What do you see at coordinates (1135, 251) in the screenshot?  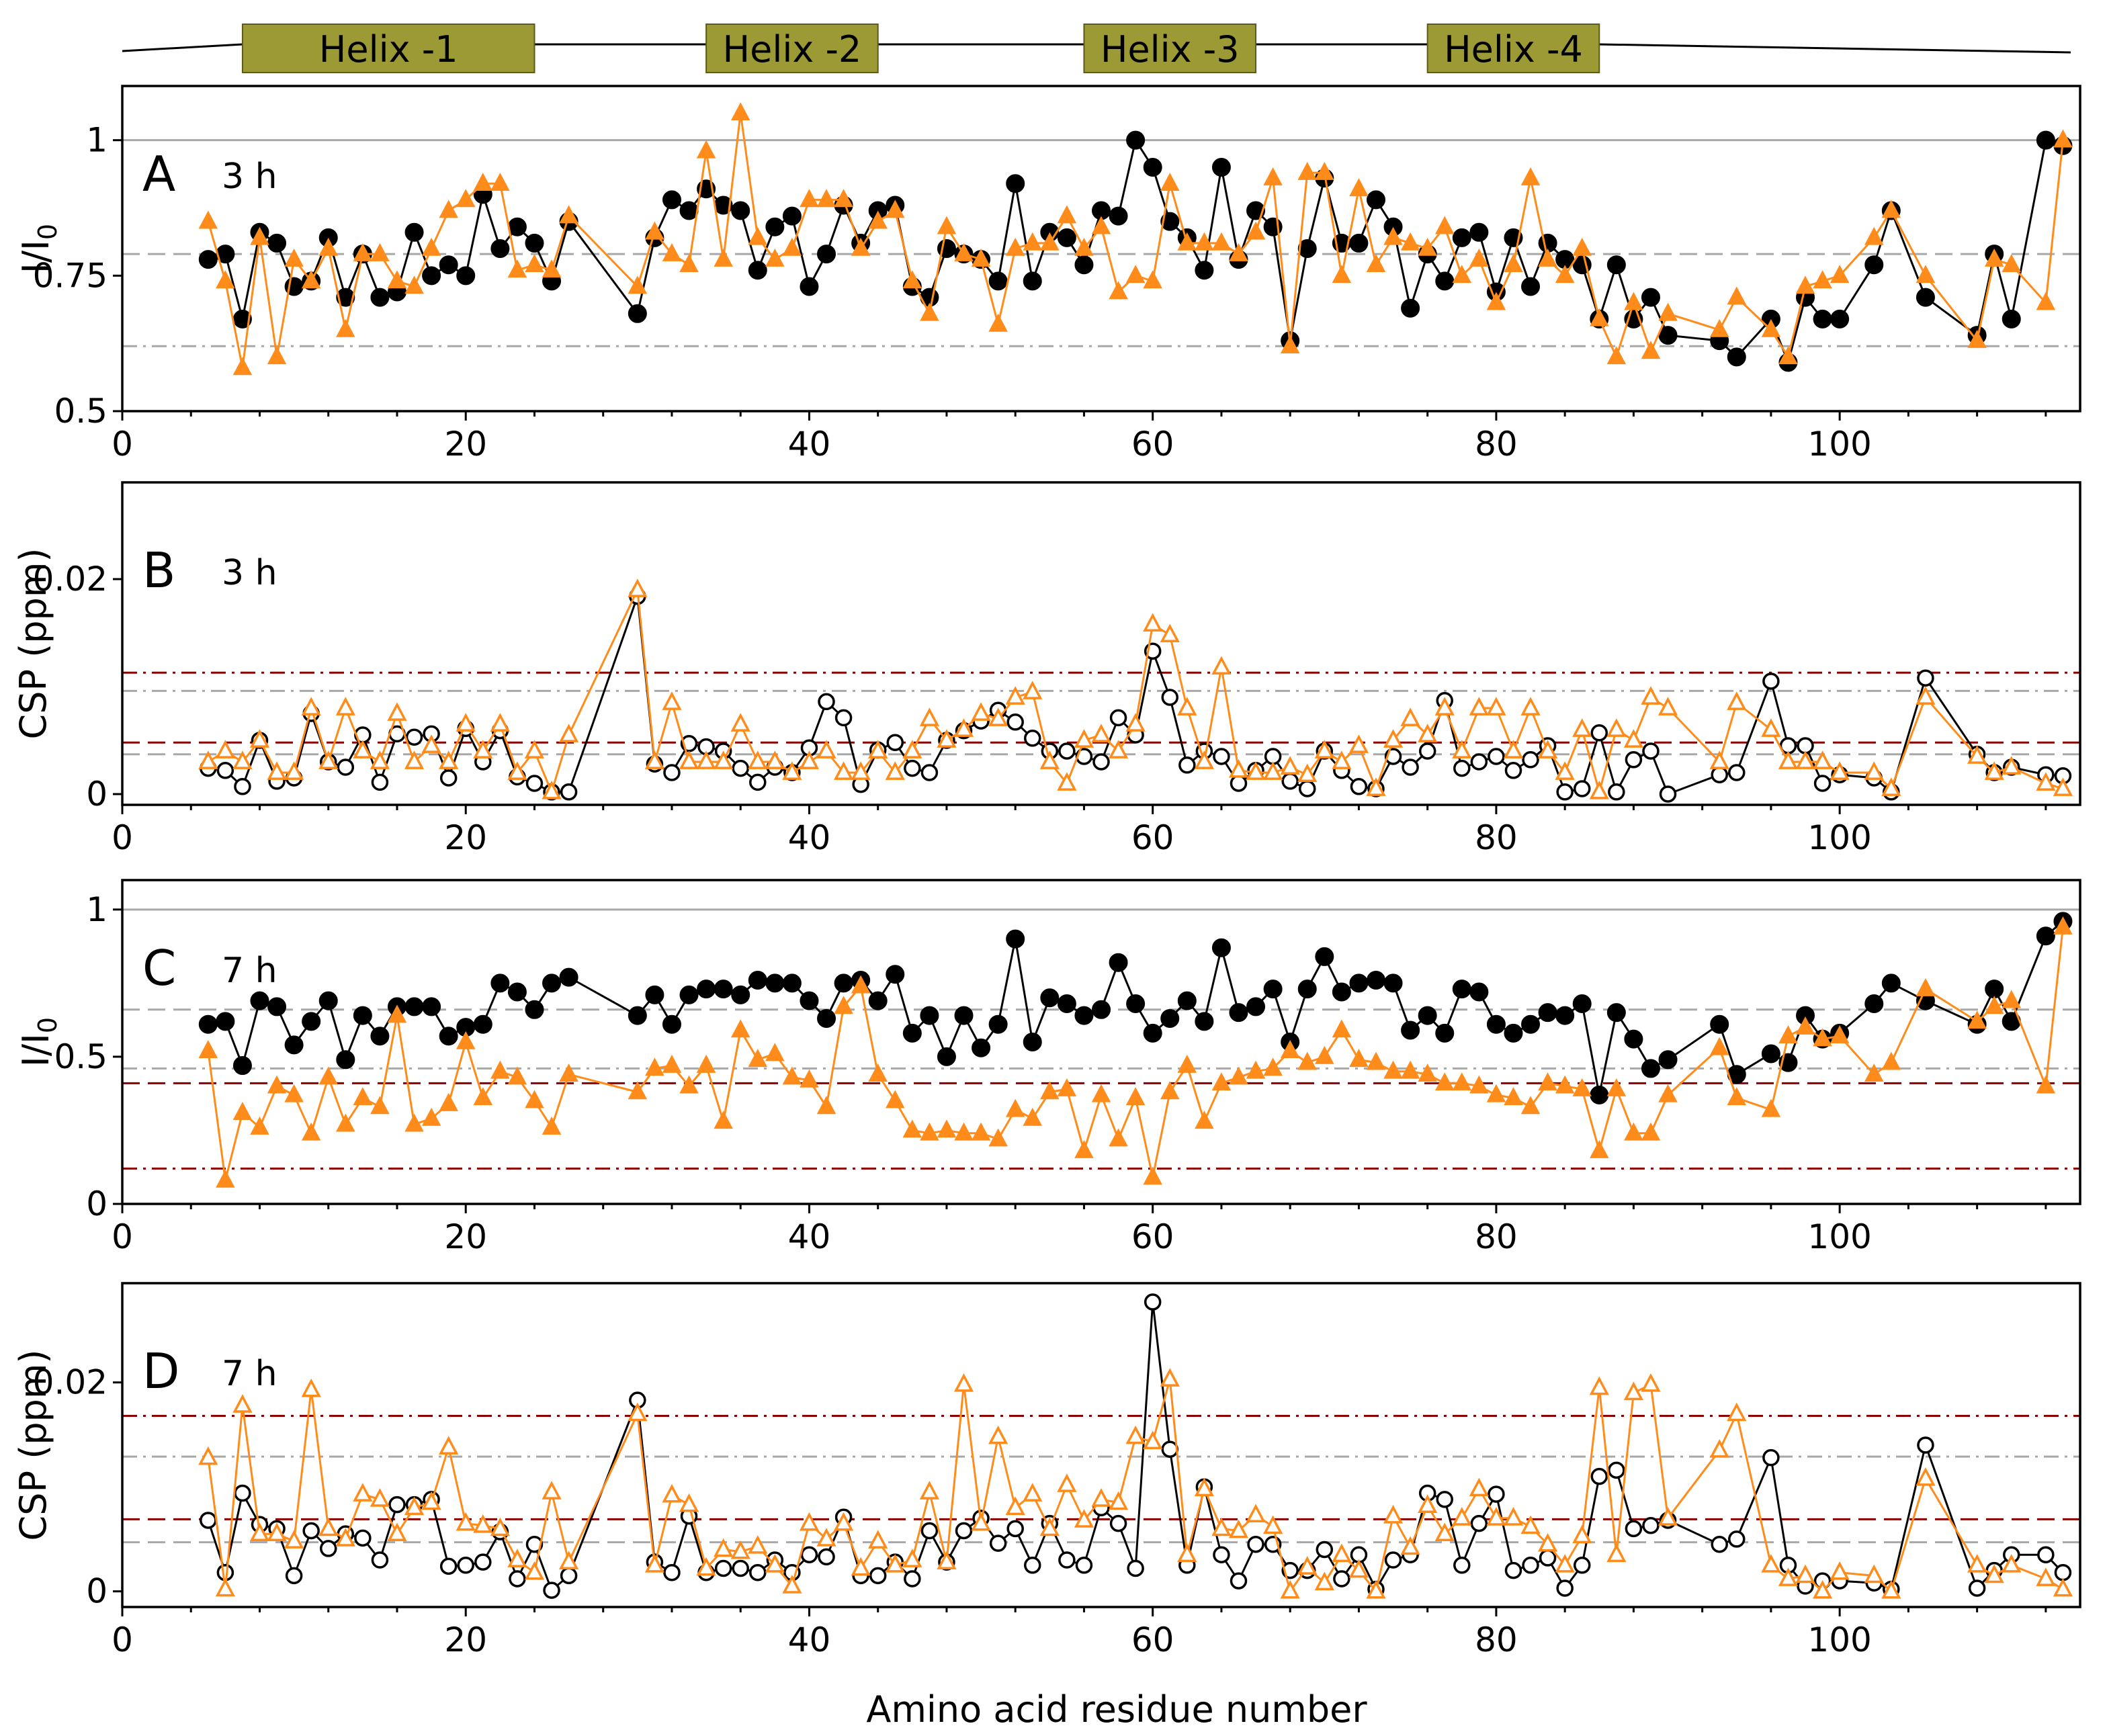 I see `series-line-black` at bounding box center [1135, 251].